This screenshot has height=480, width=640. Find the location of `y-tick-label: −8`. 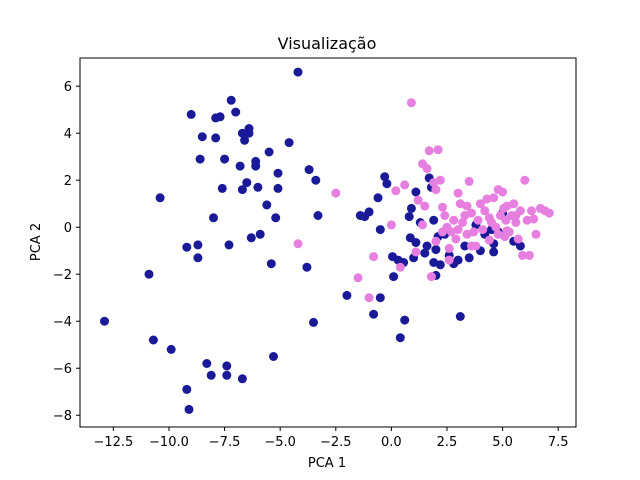

y-tick-label: −8 is located at coordinates (62, 416).